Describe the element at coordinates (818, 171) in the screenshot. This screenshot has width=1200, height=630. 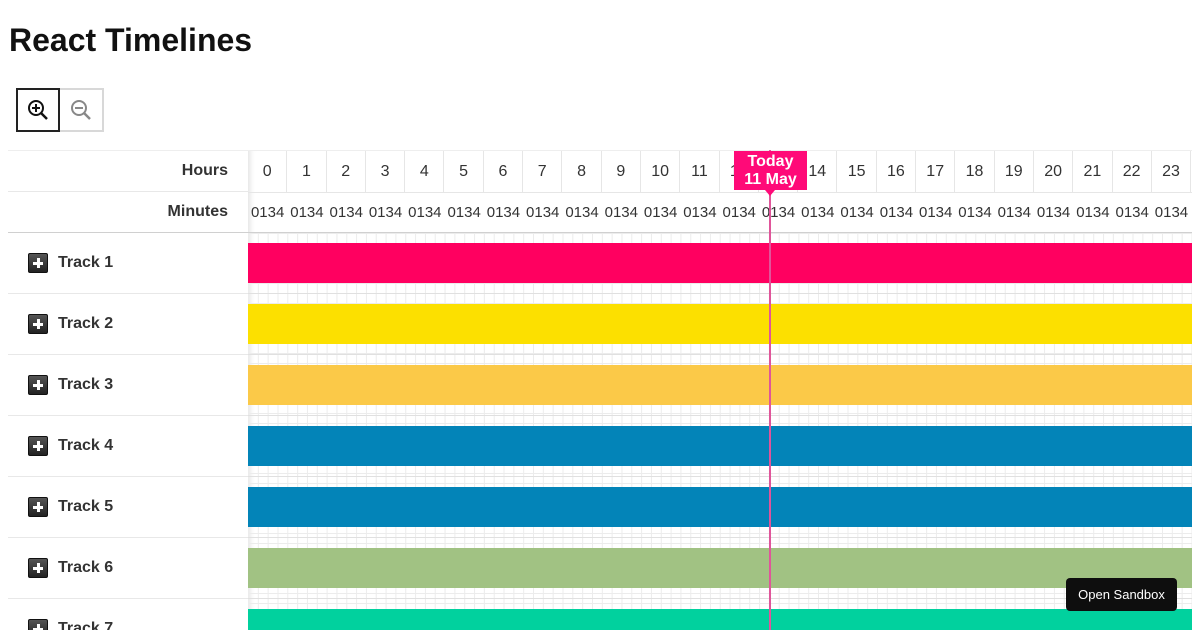
I see `hour-cell: 14` at that location.